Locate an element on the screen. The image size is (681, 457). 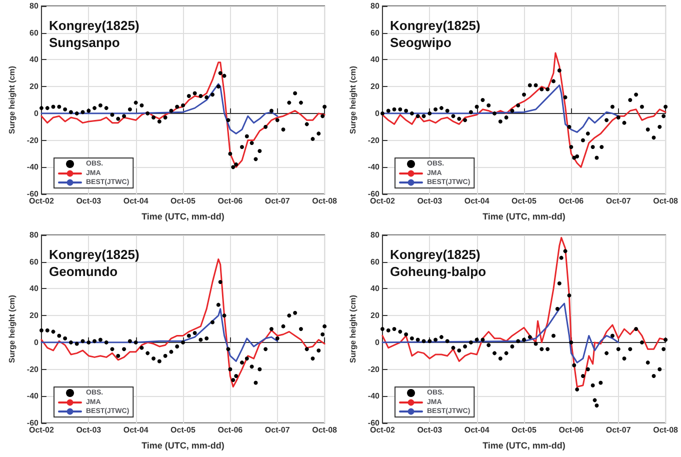
text: Kongrey(1825) Goheung-balpo is located at coordinates (438, 263).